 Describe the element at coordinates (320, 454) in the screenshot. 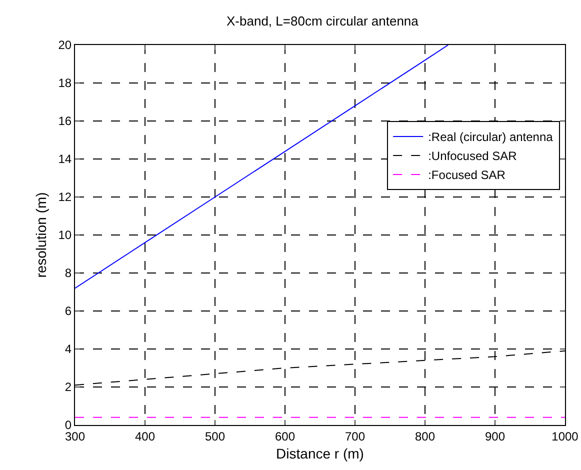

I see `x-axis-title: Distance r (m)` at that location.